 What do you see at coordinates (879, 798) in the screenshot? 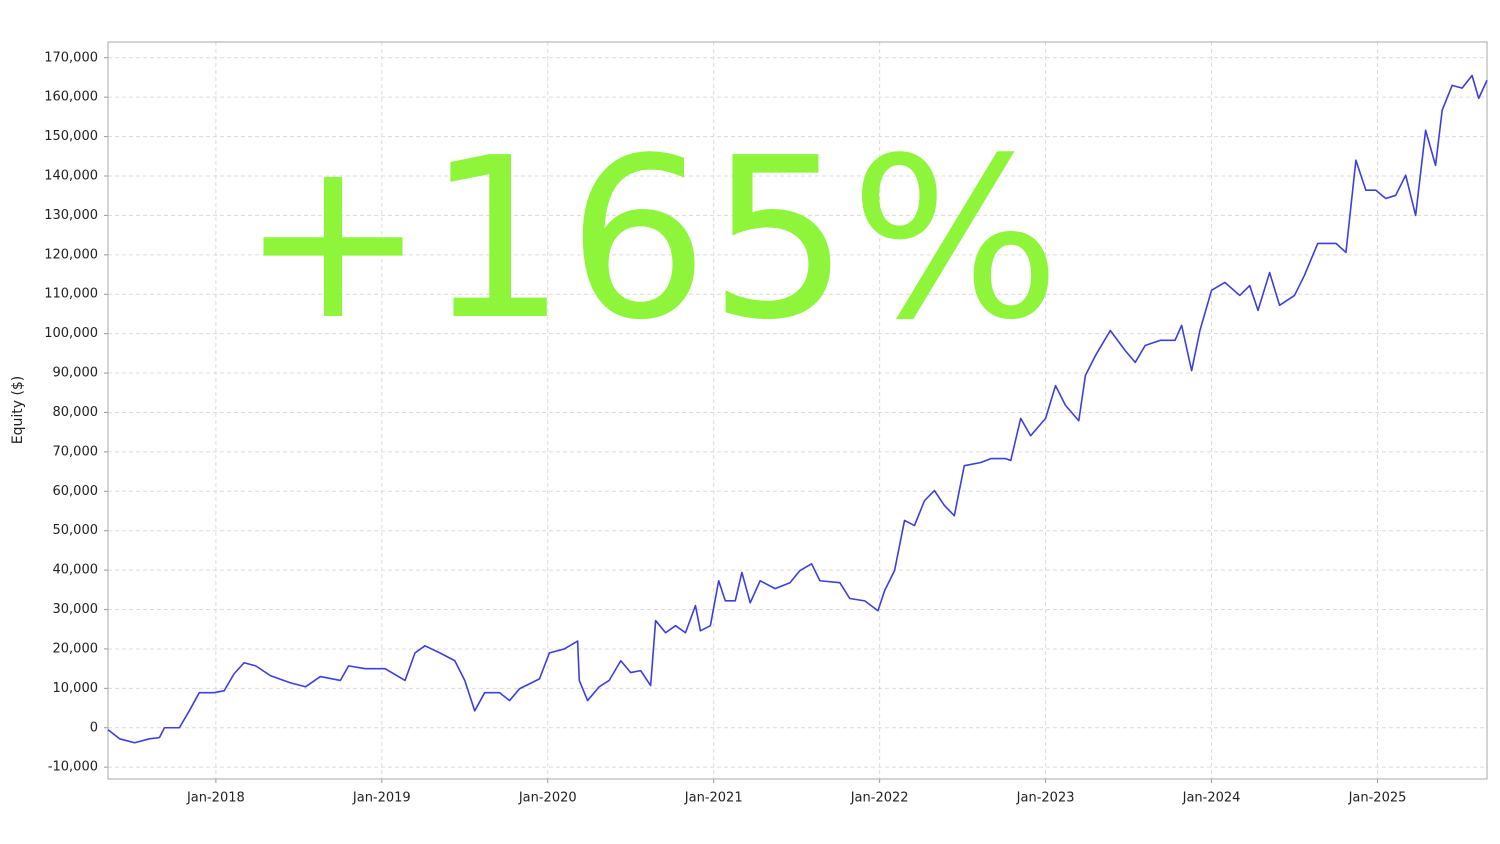
I see `x-tick-label: Jan-2022` at bounding box center [879, 798].